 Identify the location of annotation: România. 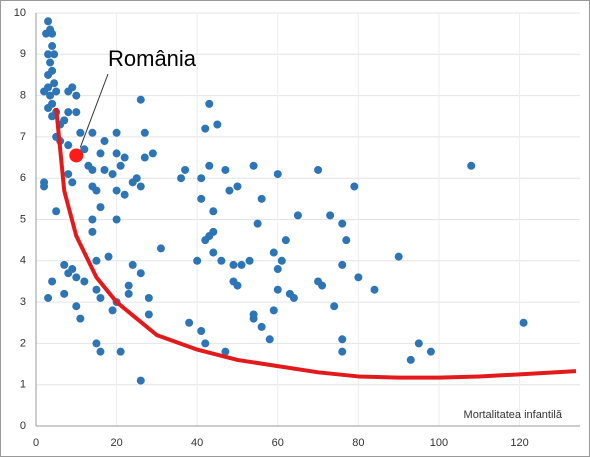
(152, 58).